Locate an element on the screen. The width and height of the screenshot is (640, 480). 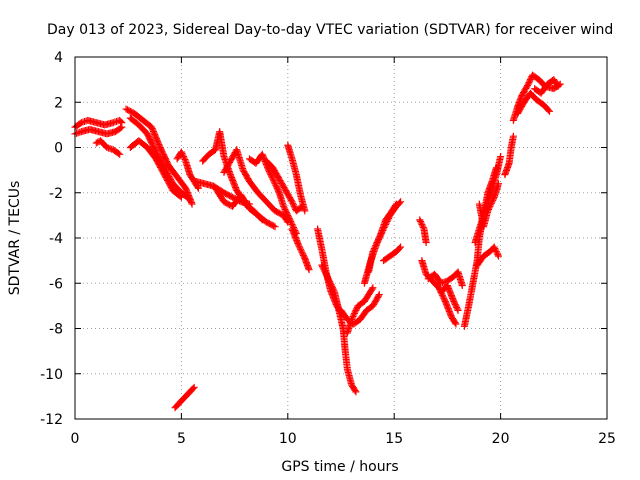
y-tick-label: 4 is located at coordinates (58, 58).